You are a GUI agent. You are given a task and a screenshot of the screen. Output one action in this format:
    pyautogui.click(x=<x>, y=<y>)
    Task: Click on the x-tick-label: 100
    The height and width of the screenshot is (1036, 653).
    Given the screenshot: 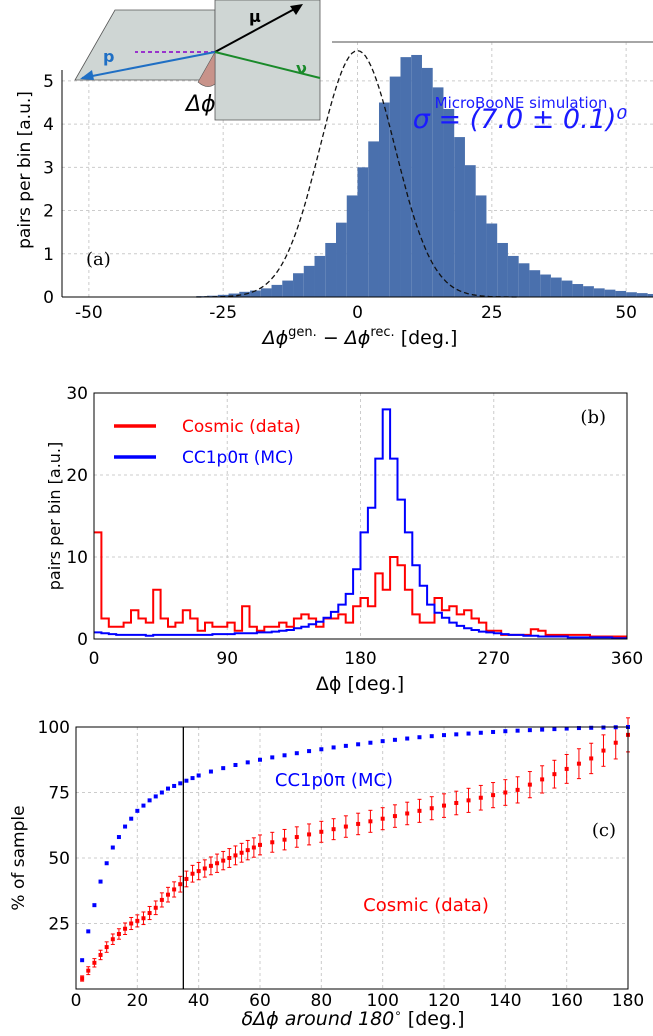 What is the action you would take?
    pyautogui.click(x=382, y=1001)
    